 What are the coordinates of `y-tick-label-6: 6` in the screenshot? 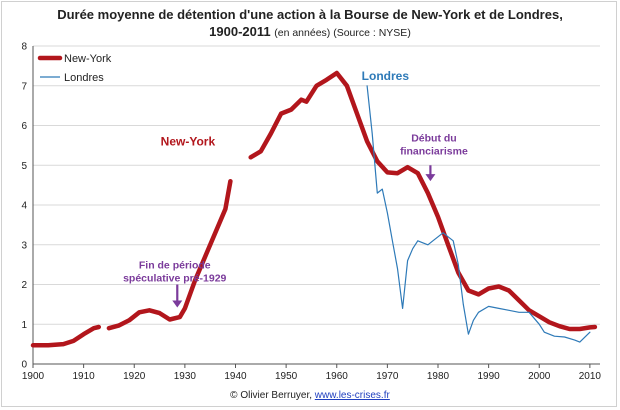 It's located at (24, 126).